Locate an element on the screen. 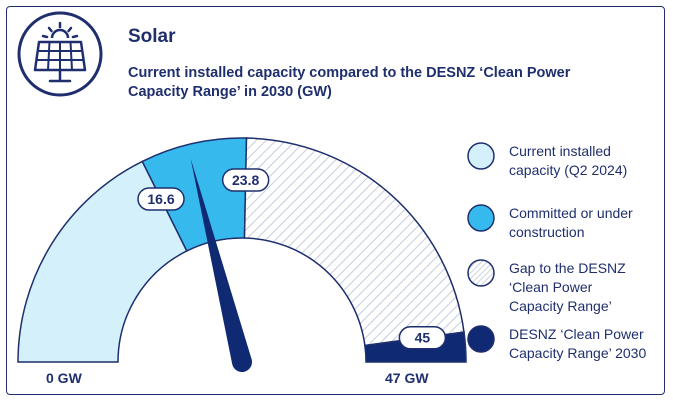 Image resolution: width=673 pixels, height=403 pixels. solar-panel-icon is located at coordinates (60, 54).